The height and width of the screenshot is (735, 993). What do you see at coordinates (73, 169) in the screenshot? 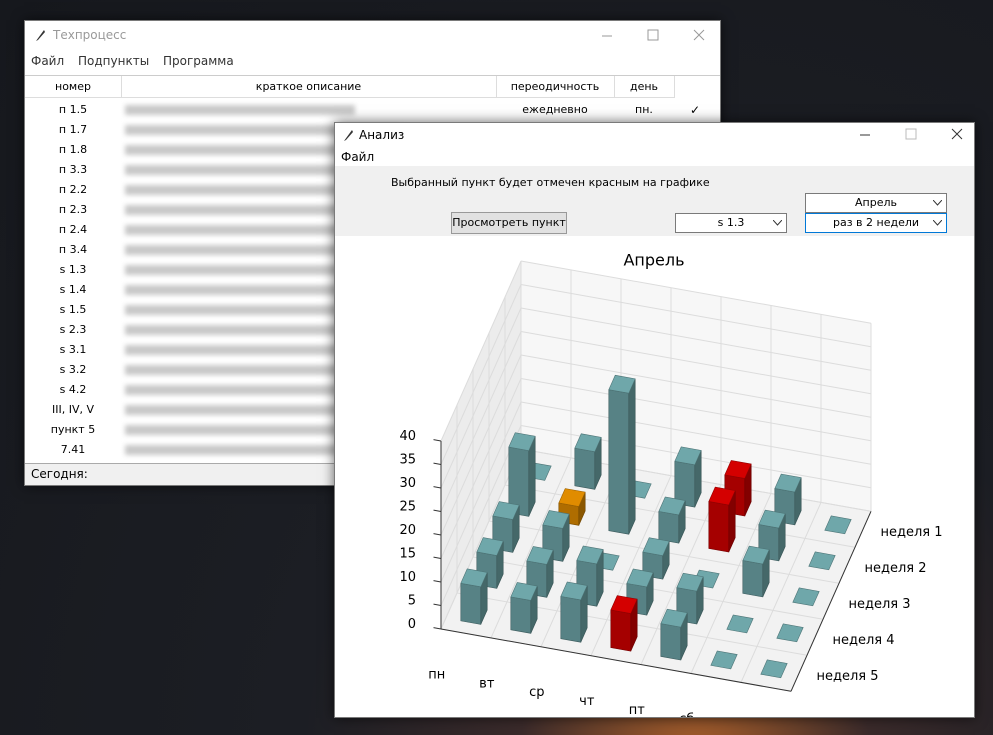
I see `row-number: п 3.3` at bounding box center [73, 169].